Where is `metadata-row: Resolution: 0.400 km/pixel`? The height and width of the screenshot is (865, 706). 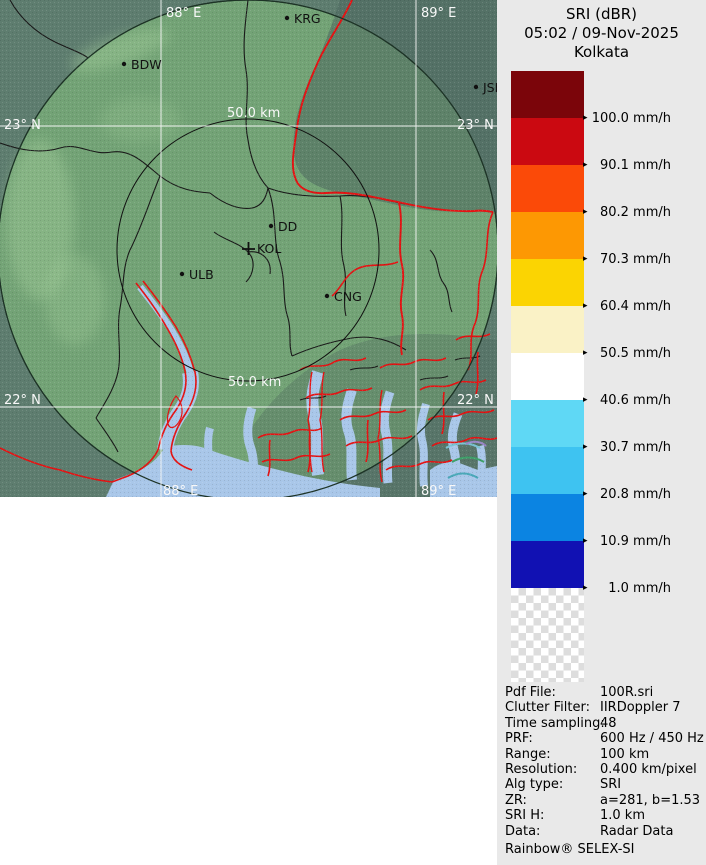
metadata-row: Resolution: 0.400 km/pixel is located at coordinates (604, 769).